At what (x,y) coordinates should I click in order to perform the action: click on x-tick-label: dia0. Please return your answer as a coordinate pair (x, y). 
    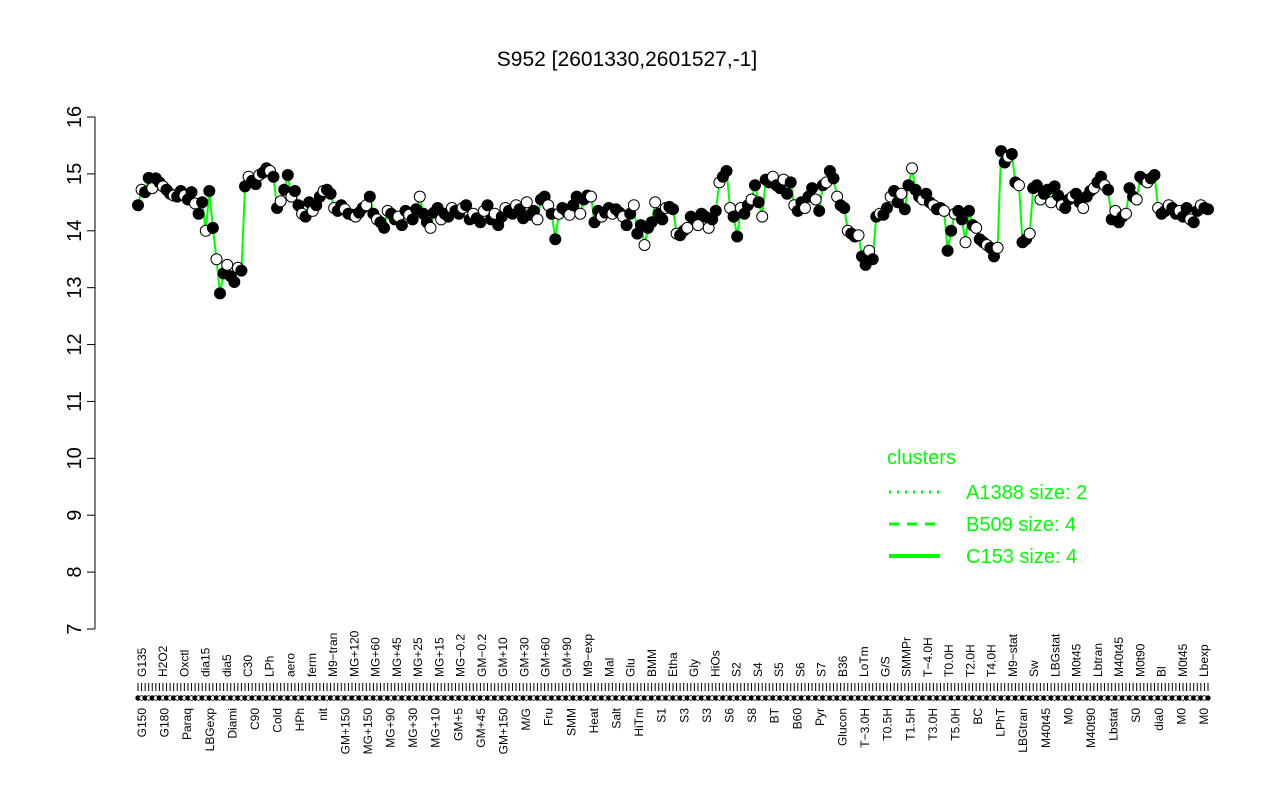
    Looking at the image, I should click on (1159, 719).